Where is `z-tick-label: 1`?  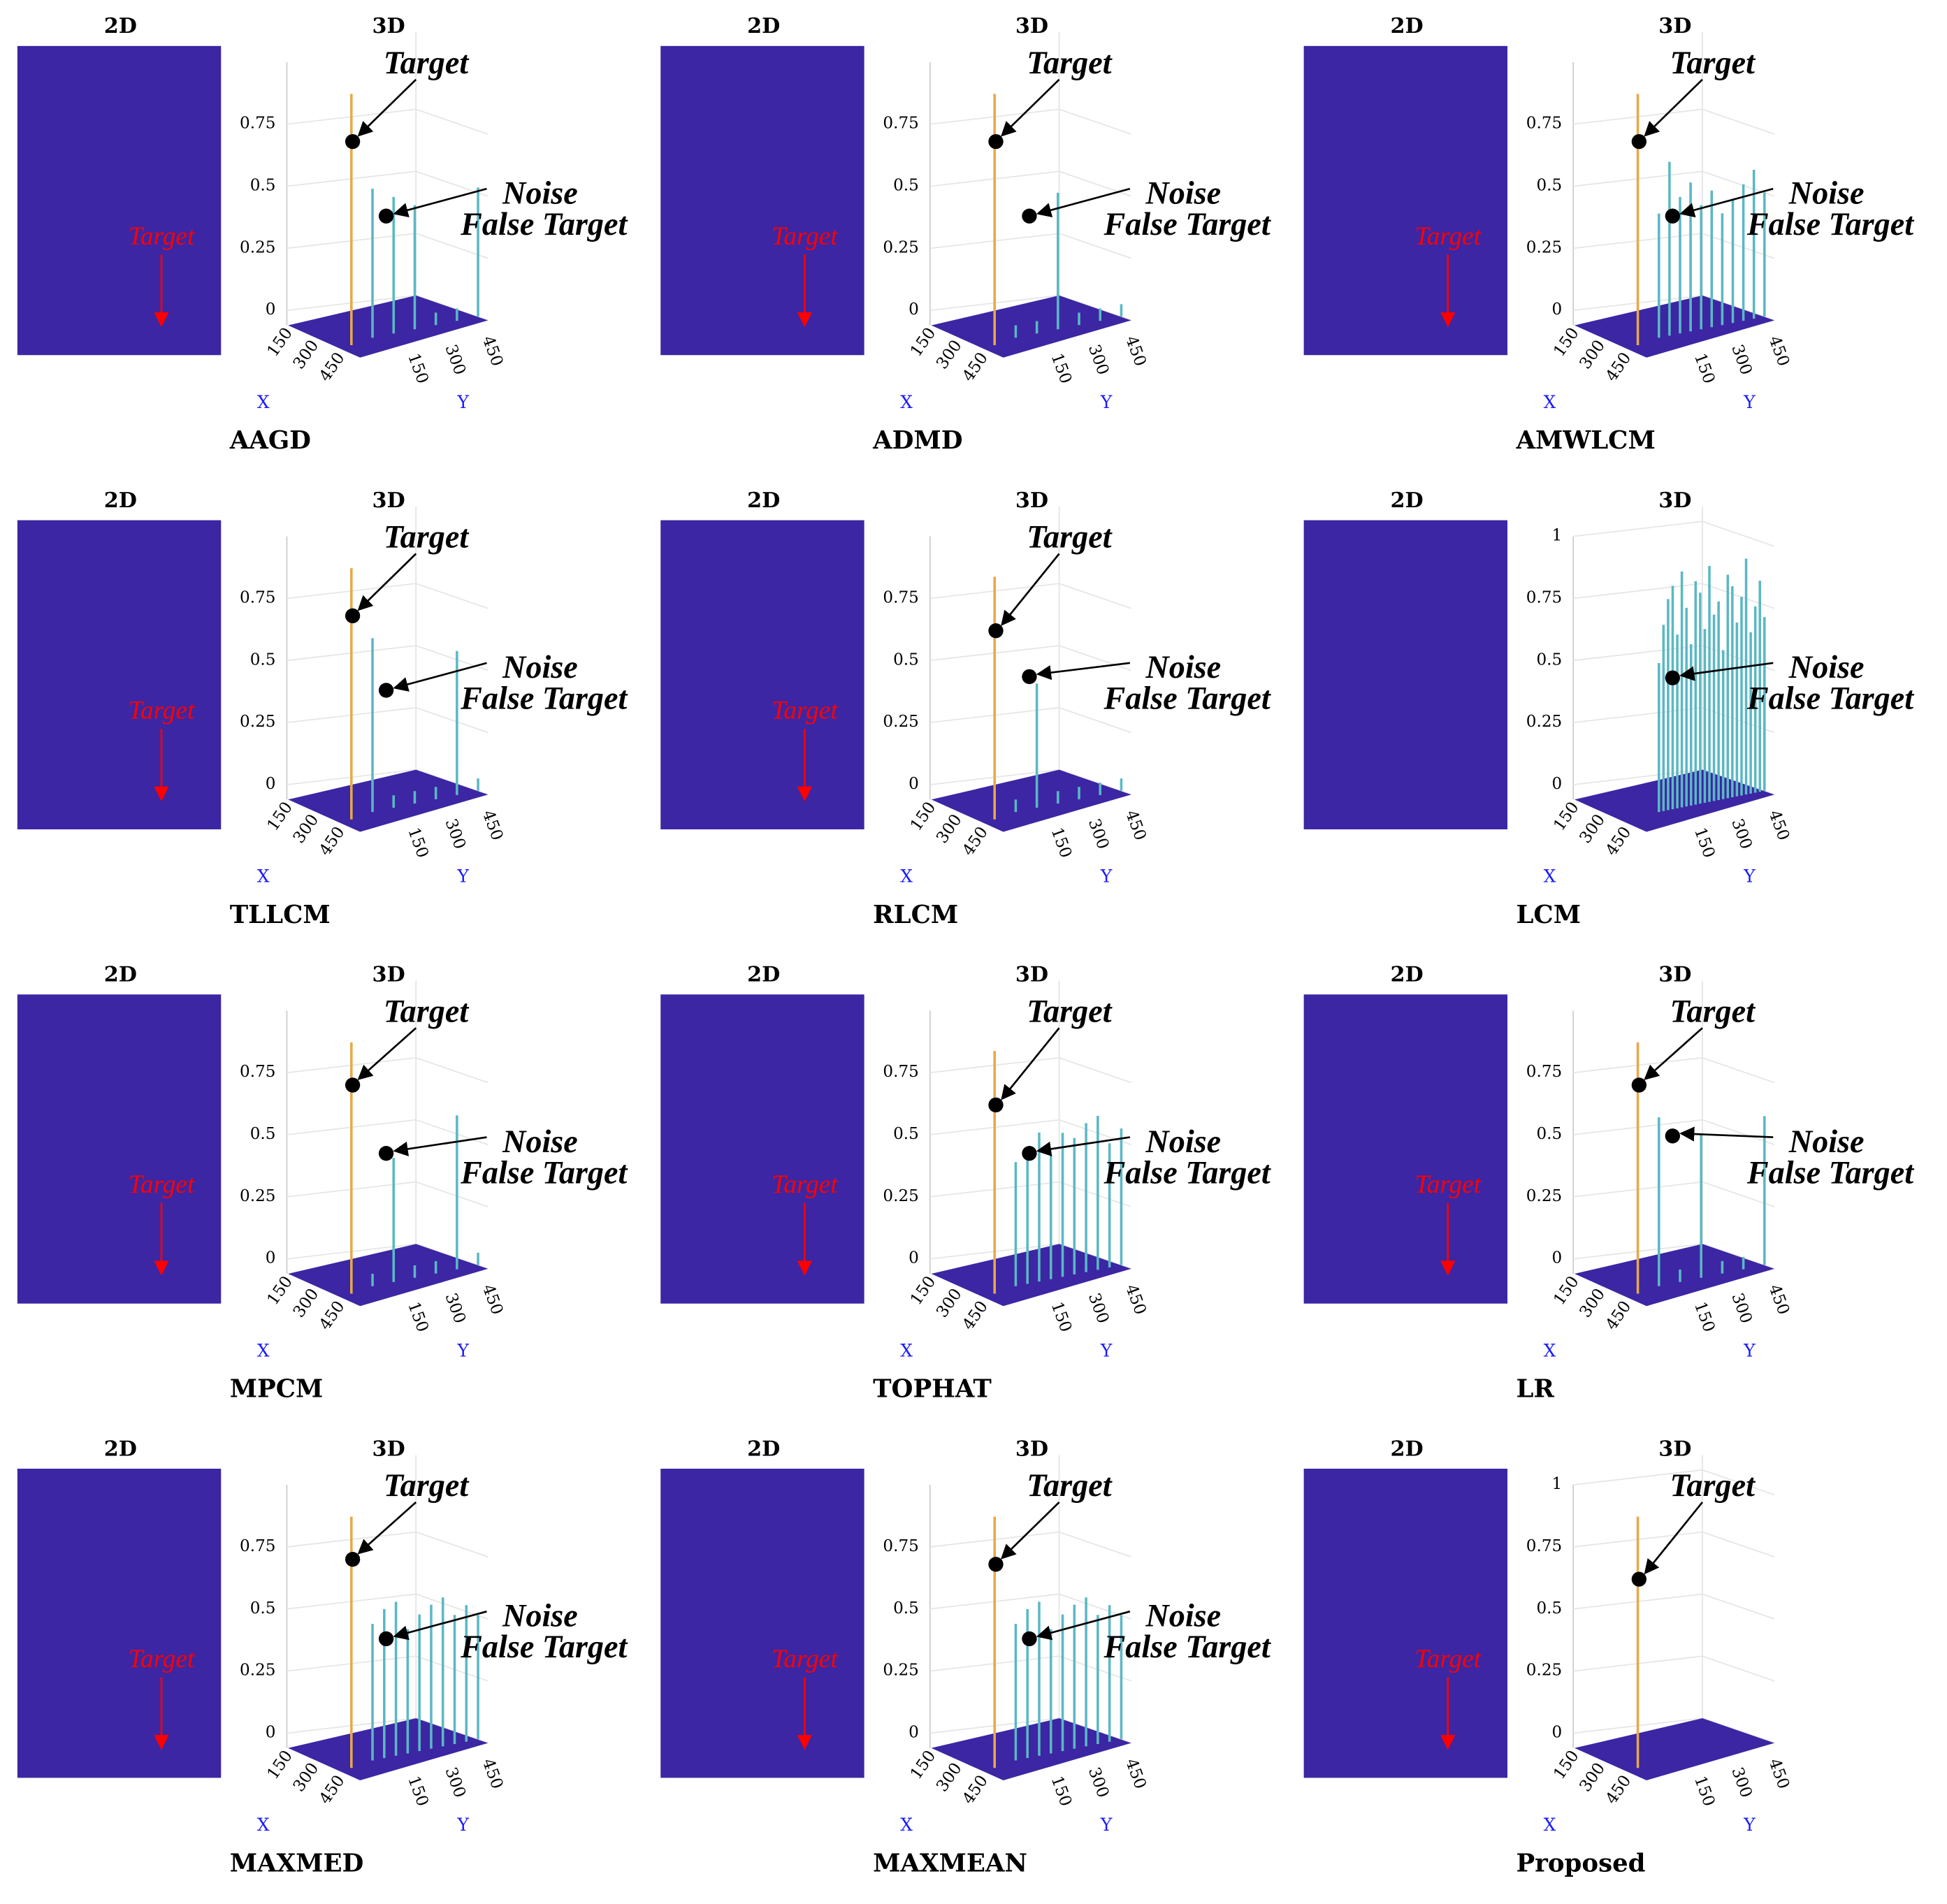 z-tick-label: 1 is located at coordinates (1557, 1484).